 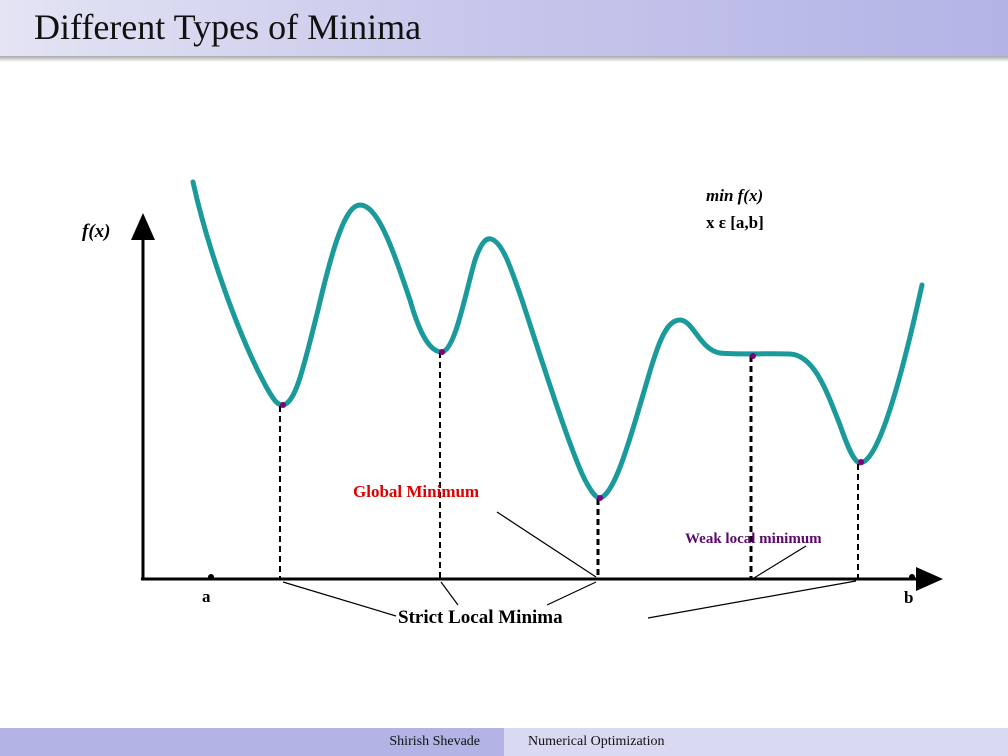 I want to click on endpoint-a-label: a, so click(x=206, y=596).